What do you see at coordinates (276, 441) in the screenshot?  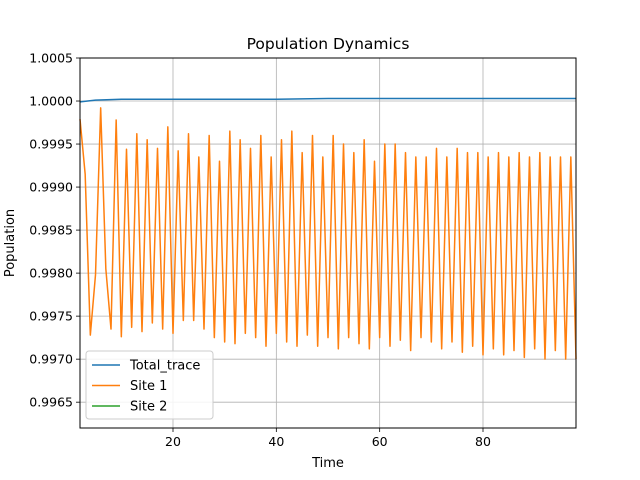 I see `x-tick-label: 40` at bounding box center [276, 441].